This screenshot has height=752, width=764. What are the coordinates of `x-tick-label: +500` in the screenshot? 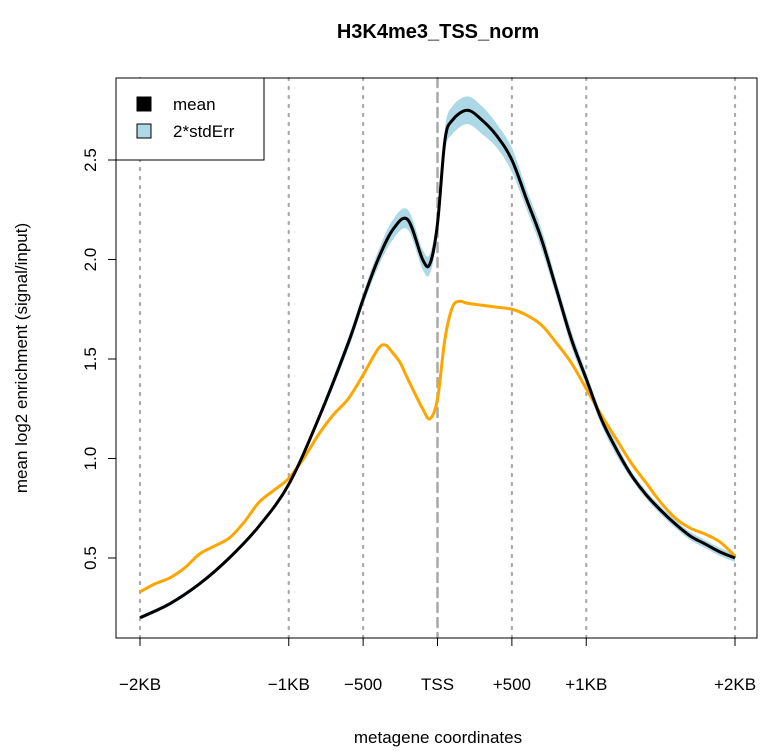 It's located at (512, 684).